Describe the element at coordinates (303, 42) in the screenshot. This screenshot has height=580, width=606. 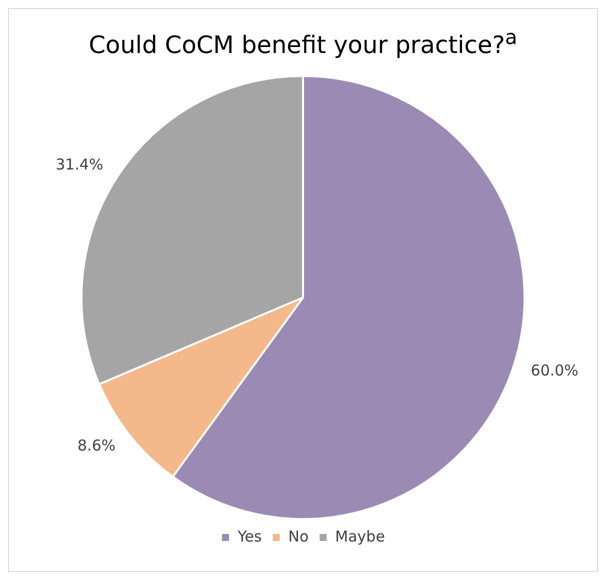
I see `chart-title: Could CoCM benefit your practice?$^{a}$` at that location.